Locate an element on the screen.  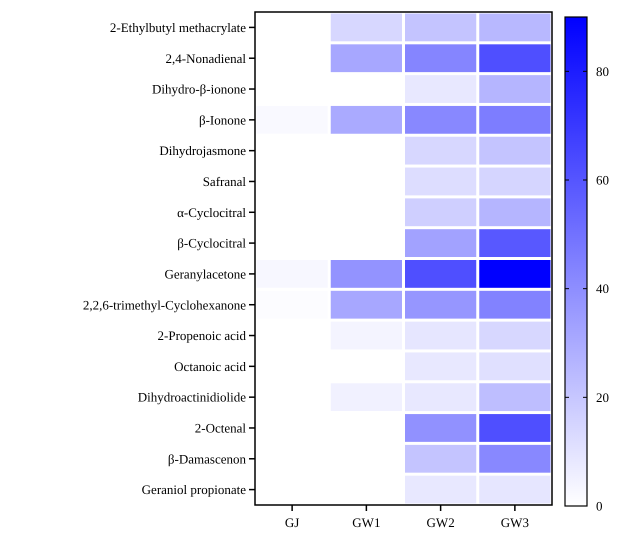
y-tick-label: α-Cyclocitral is located at coordinates (211, 212).